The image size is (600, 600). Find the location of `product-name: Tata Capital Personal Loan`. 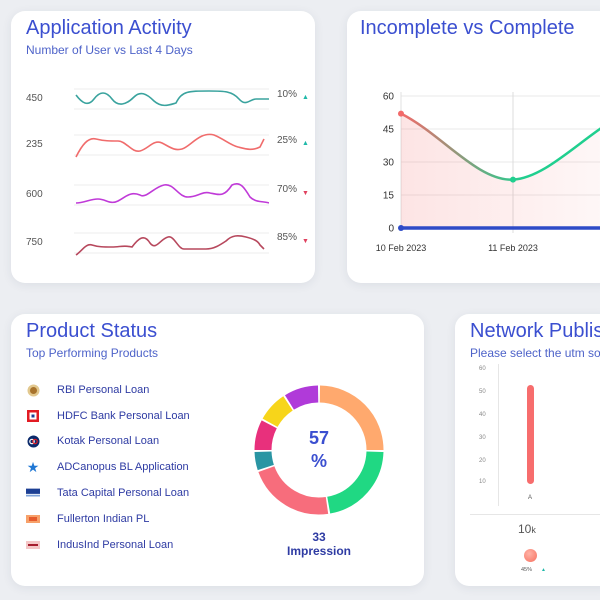

product-name: Tata Capital Personal Loan is located at coordinates (123, 493).